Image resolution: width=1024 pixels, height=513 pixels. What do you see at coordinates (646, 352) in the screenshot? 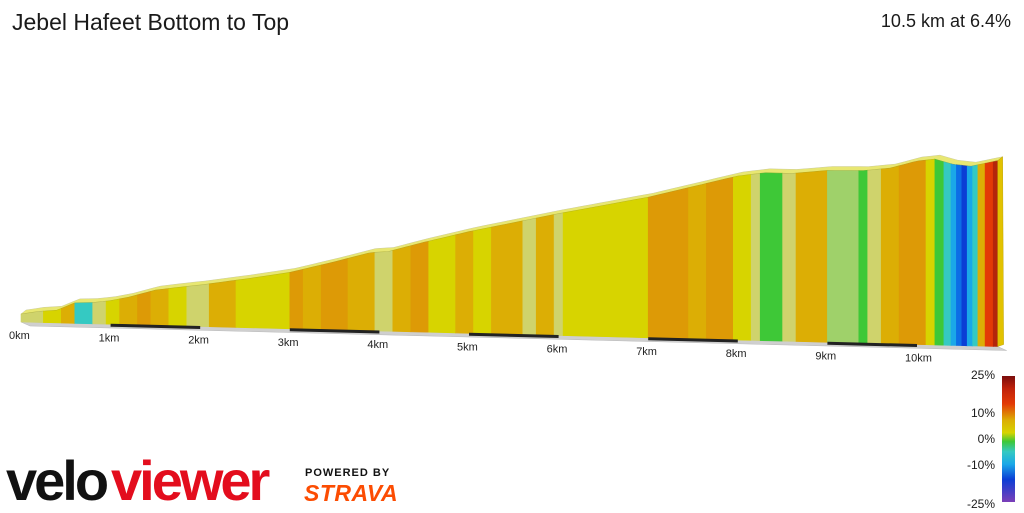
I see `x-tick-label: 7km` at bounding box center [646, 352].